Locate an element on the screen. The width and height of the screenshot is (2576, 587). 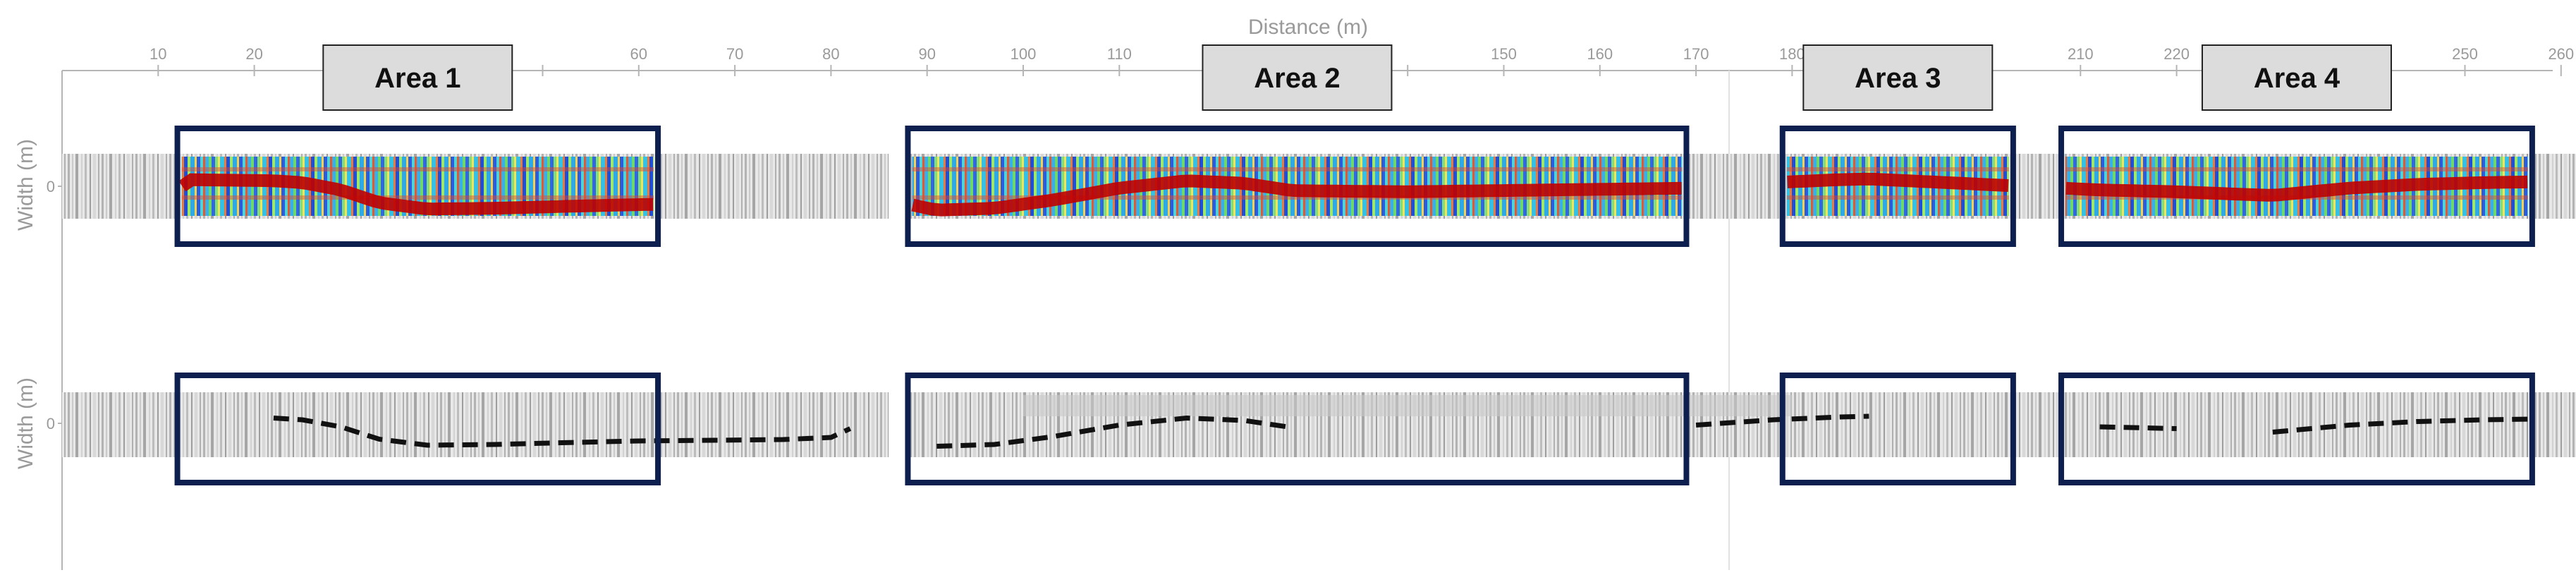
x-tick-label: 160 is located at coordinates (1600, 54).